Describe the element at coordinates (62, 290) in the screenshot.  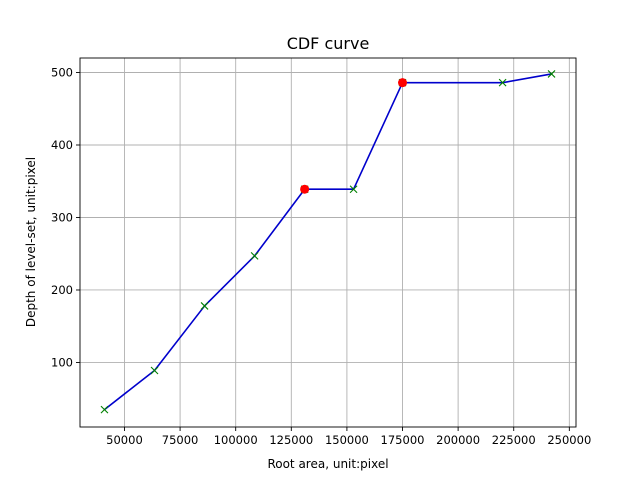
I see `y-tick-label-1: 200` at that location.